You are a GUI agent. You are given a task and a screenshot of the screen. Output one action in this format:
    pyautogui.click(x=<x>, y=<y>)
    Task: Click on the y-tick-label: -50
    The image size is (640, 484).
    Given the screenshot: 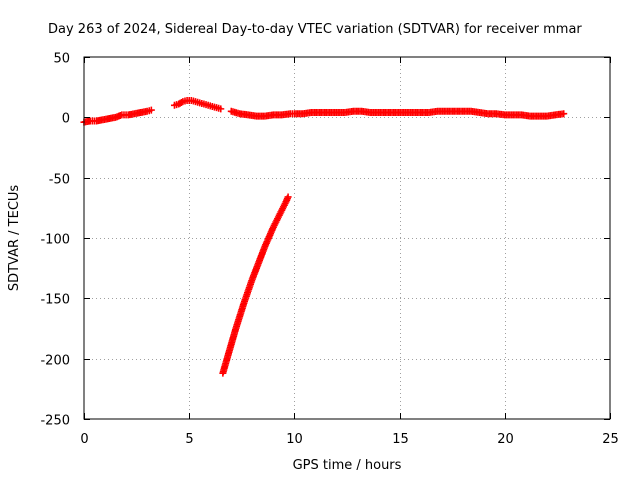 What is the action you would take?
    pyautogui.click(x=59, y=180)
    